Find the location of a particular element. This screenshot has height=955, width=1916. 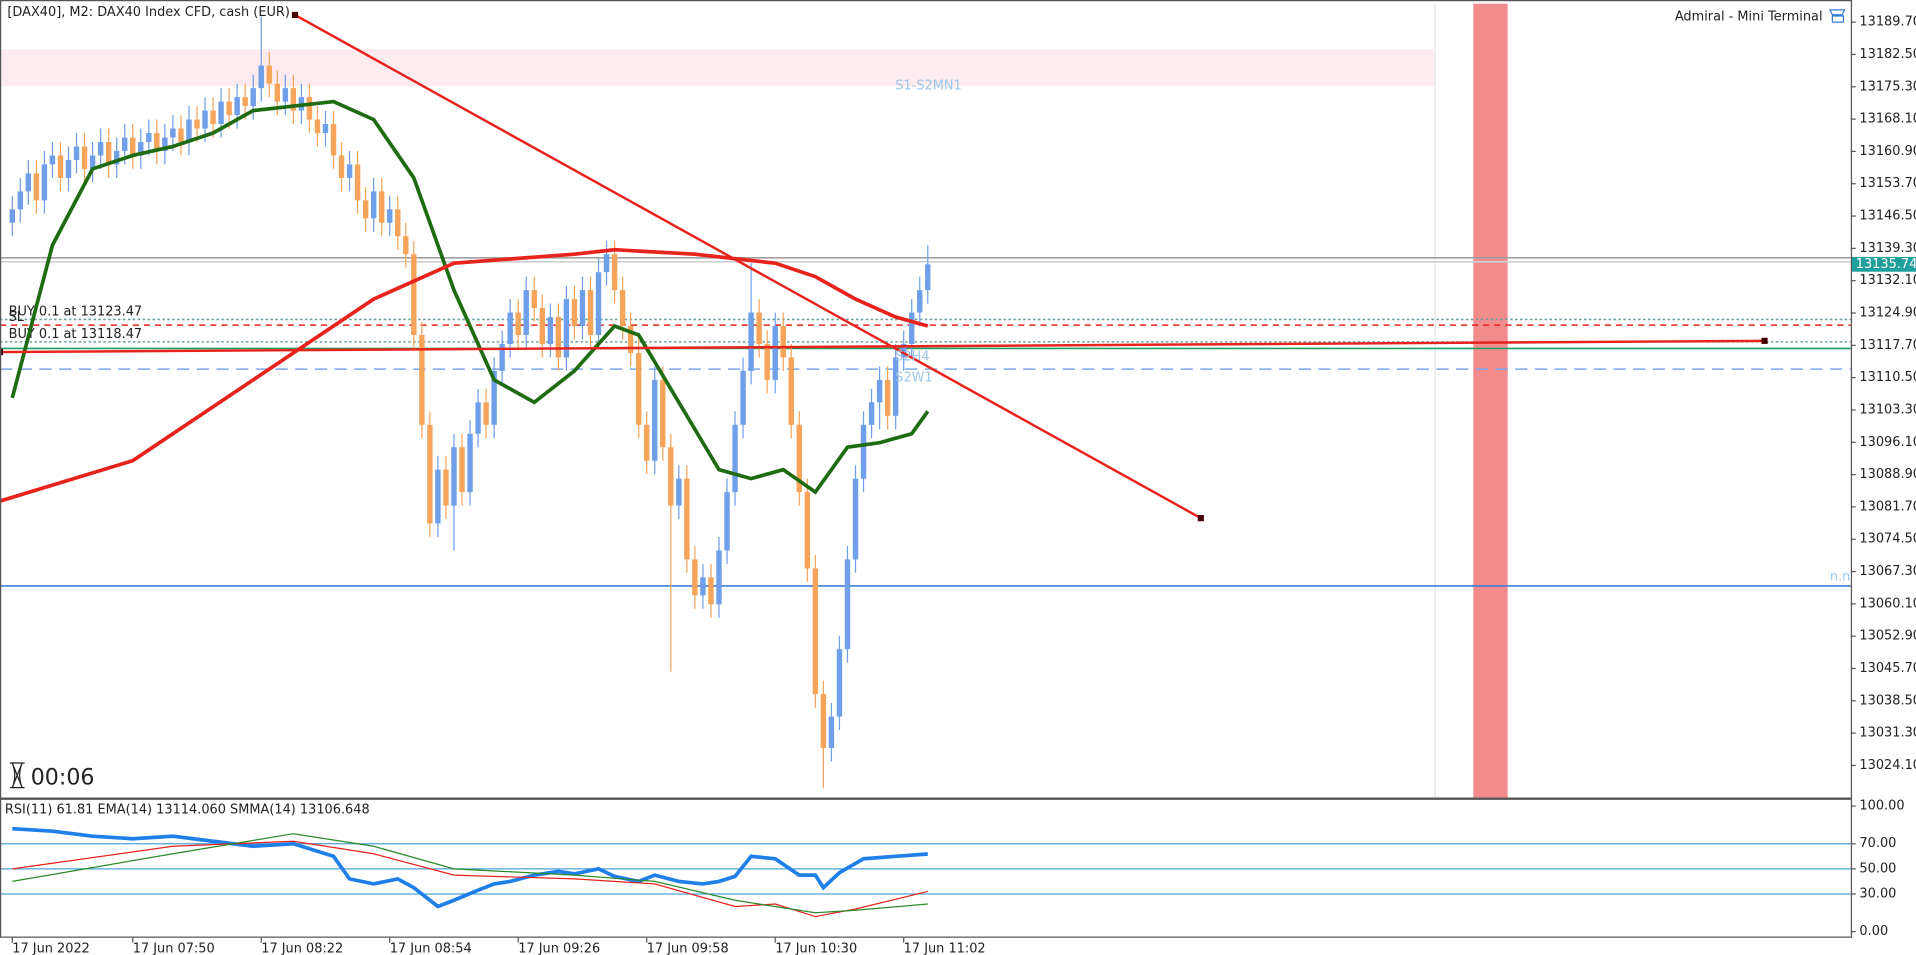

zone-red is located at coordinates (1490, 400).